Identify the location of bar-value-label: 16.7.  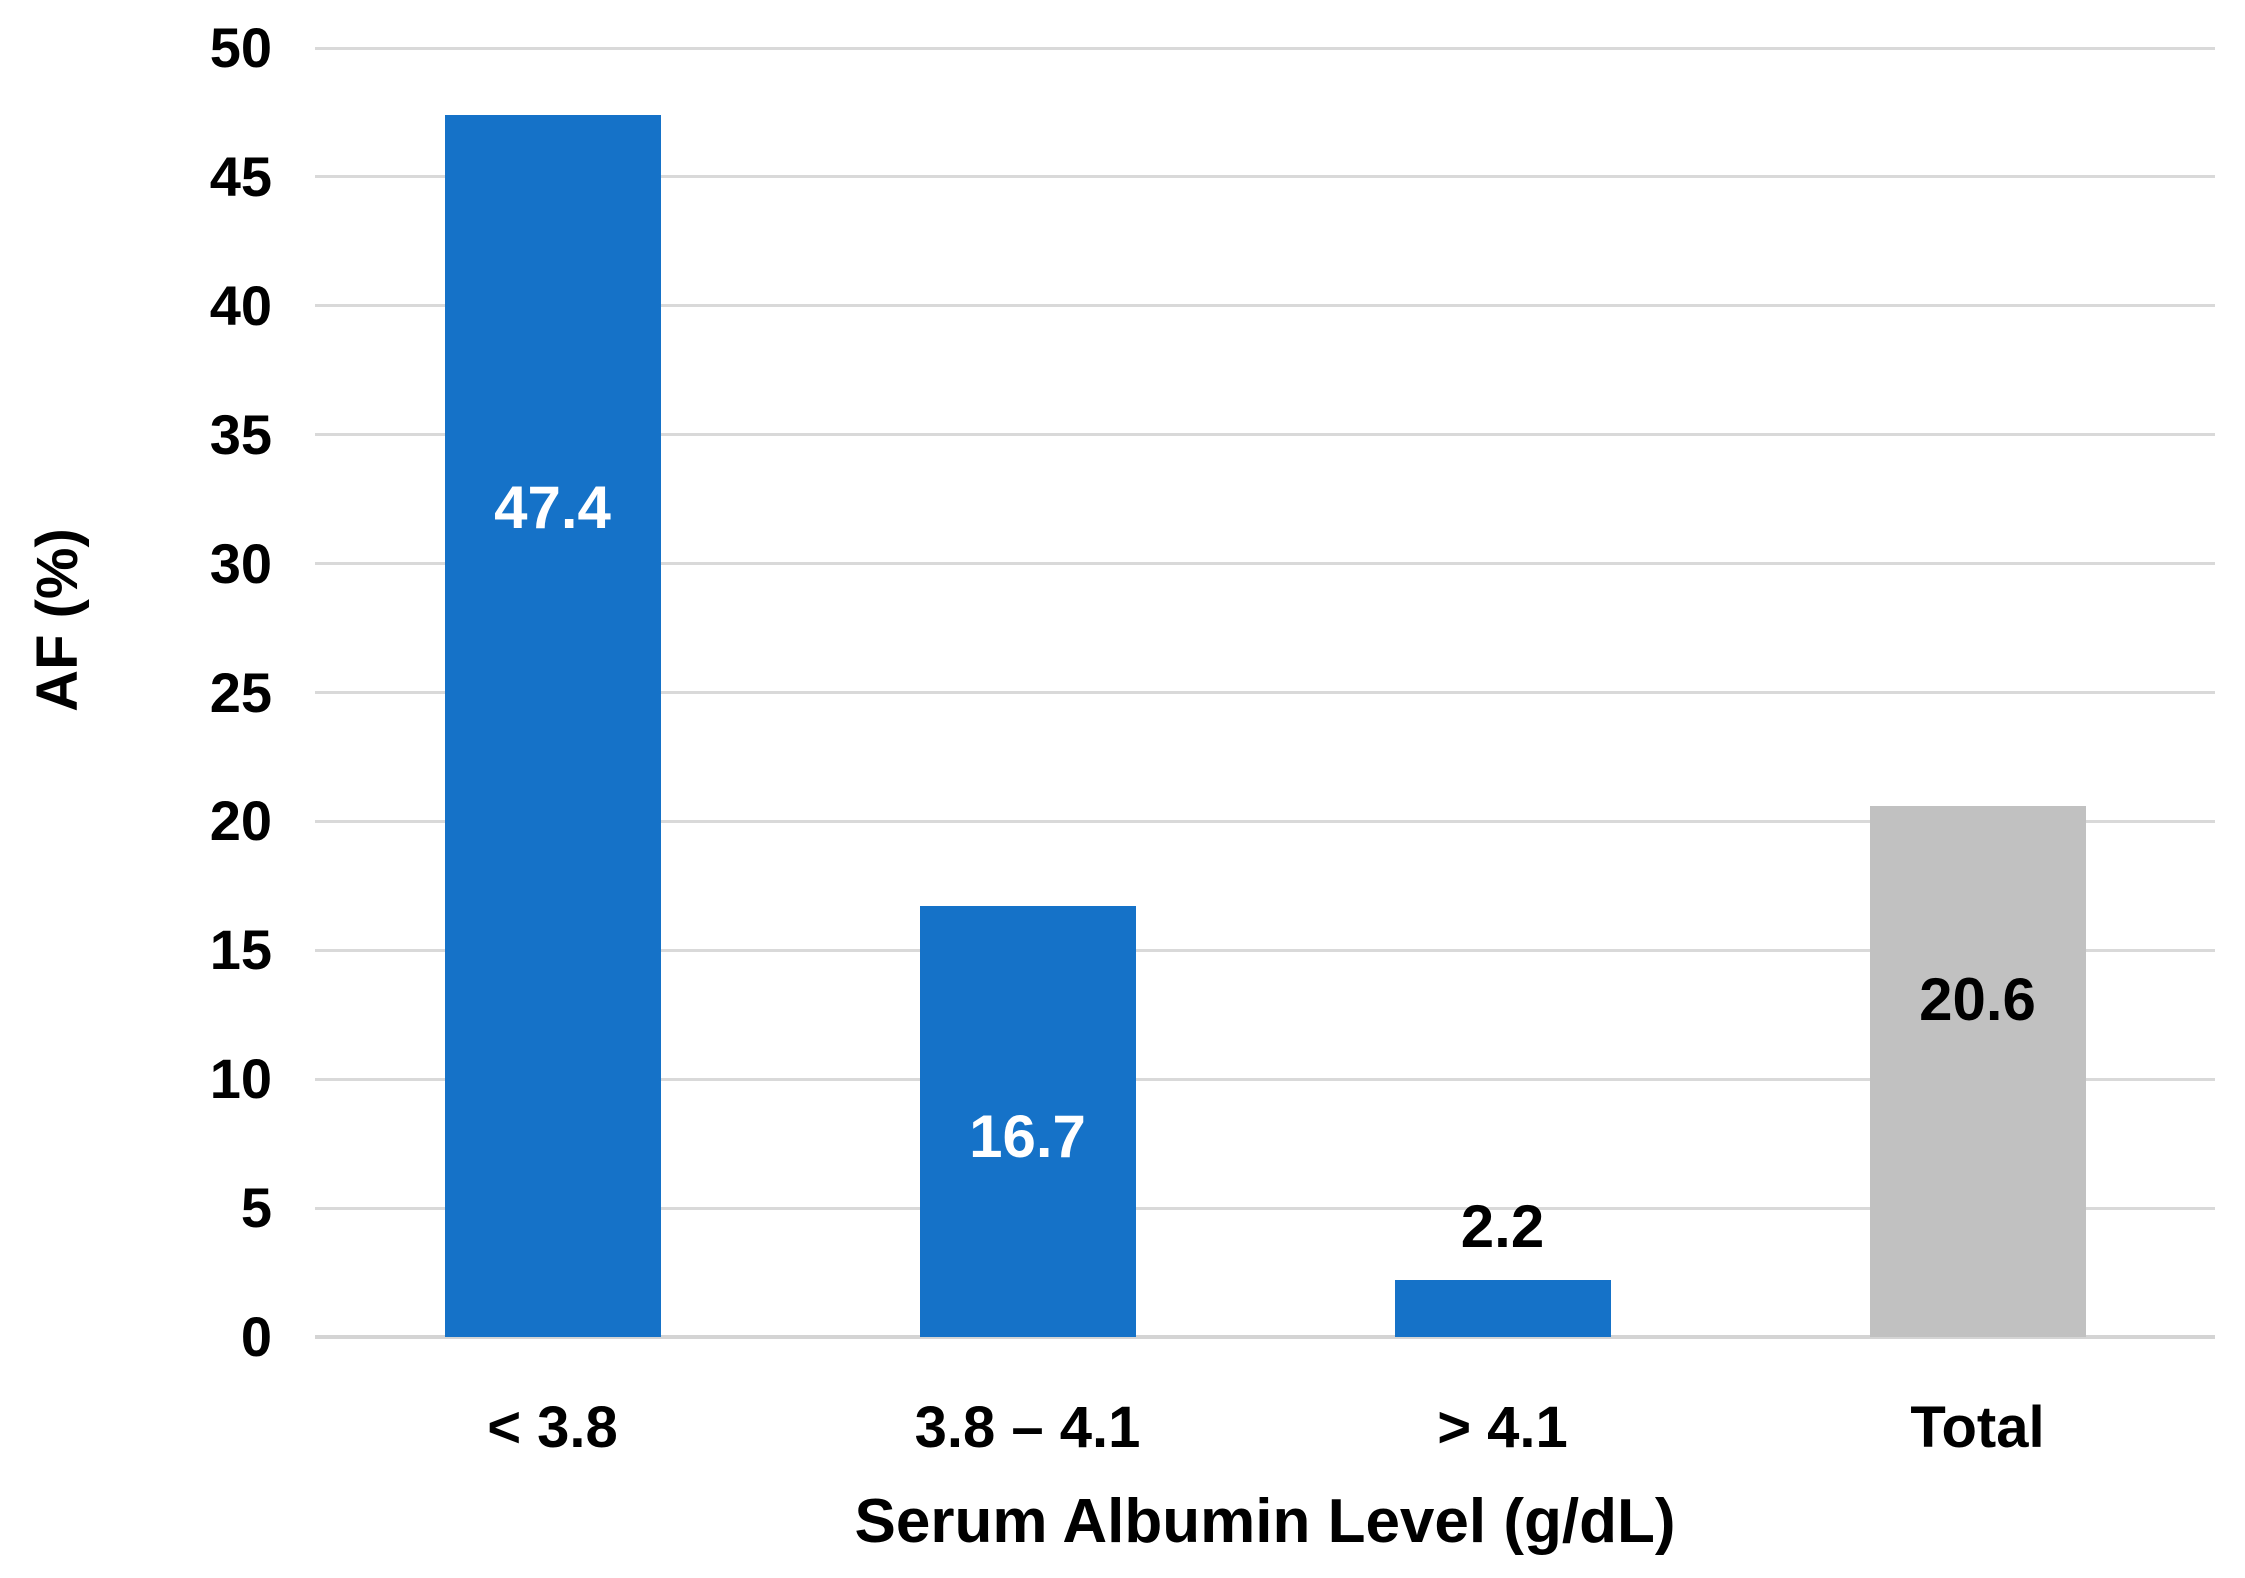
(1027, 1137).